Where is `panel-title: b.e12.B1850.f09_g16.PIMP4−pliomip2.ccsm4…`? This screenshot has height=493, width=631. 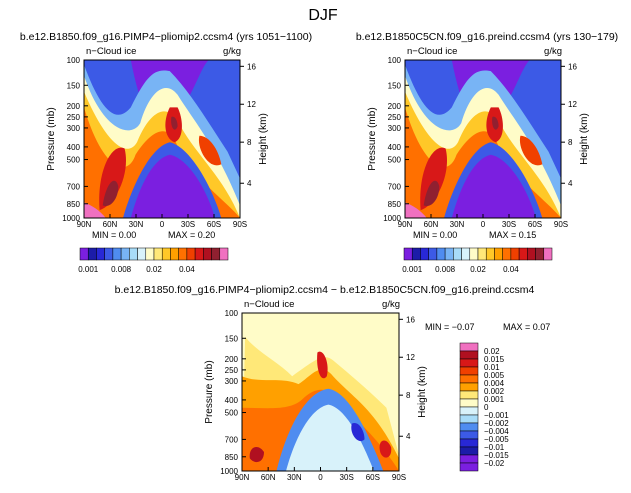 panel-title: b.e12.B1850.f09_g16.PIMP4−pliomip2.ccsm4… is located at coordinates (166, 37).